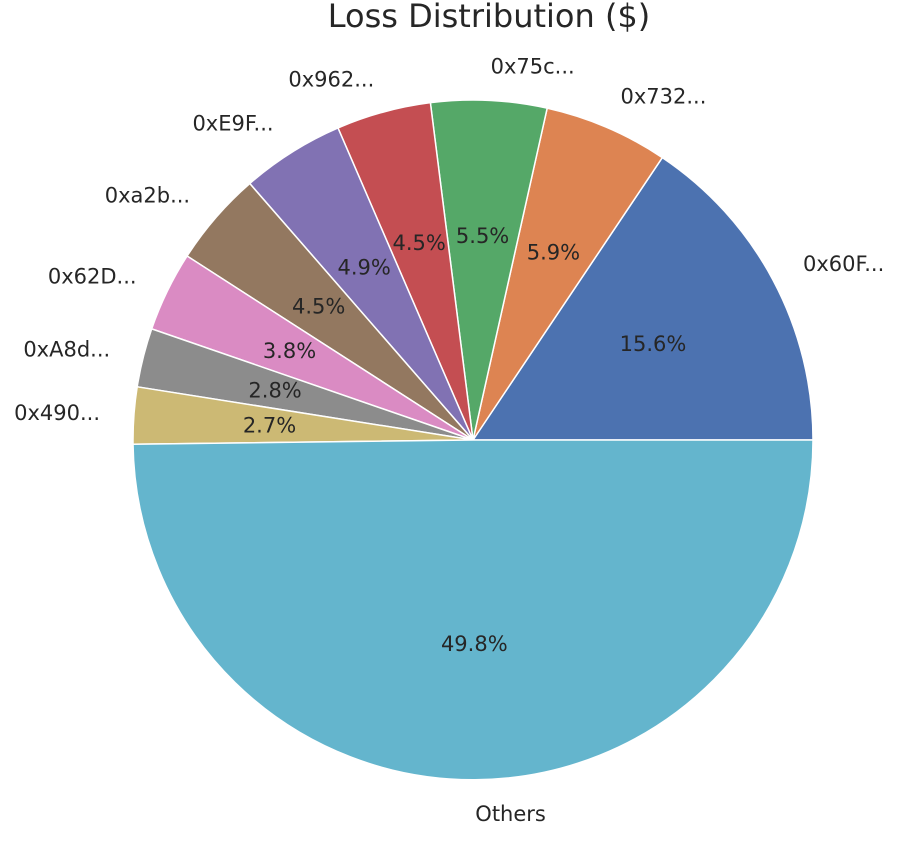 Image resolution: width=898 pixels, height=864 pixels. I want to click on percent-label-0x490: 2.7%, so click(269, 425).